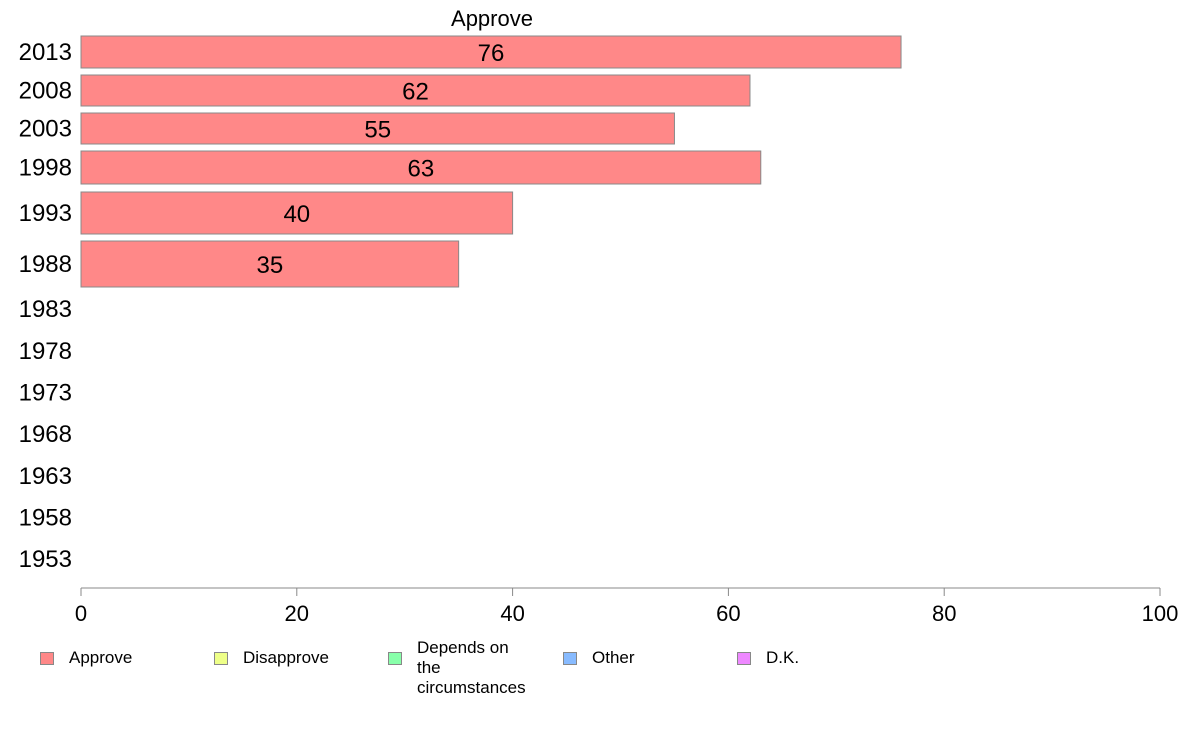 This screenshot has width=1188, height=736. I want to click on data-label: 62, so click(415, 92).